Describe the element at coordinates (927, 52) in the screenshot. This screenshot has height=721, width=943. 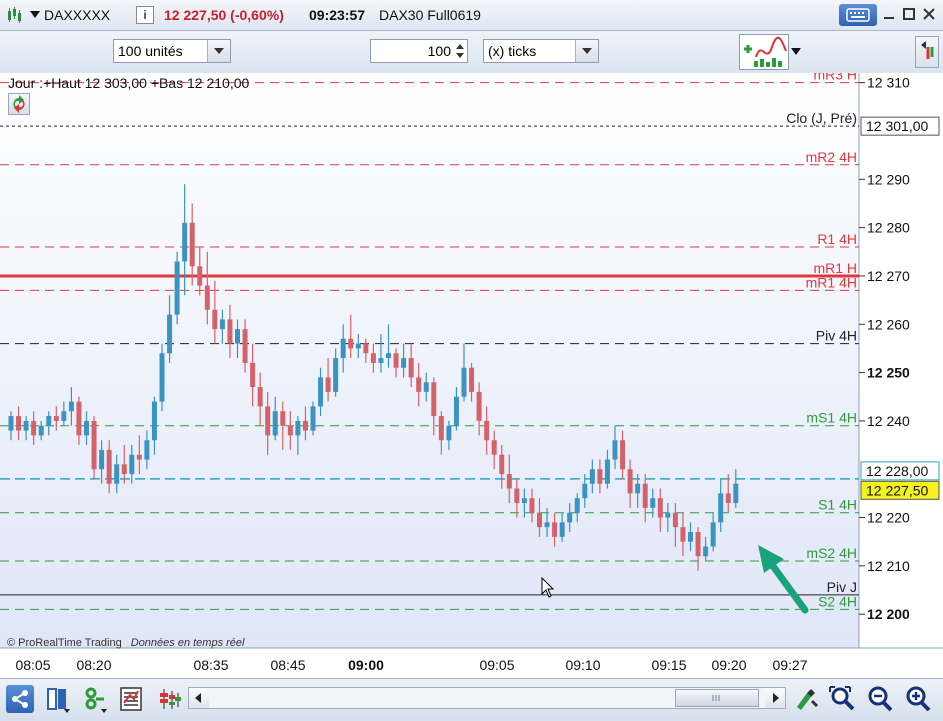
I see `side-panel-toggle` at that location.